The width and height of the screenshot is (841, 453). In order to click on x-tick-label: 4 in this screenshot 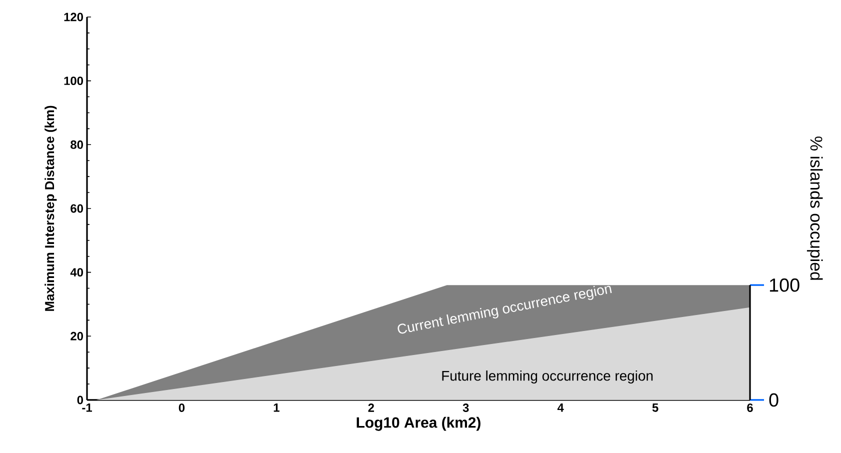, I will do `click(560, 408)`.